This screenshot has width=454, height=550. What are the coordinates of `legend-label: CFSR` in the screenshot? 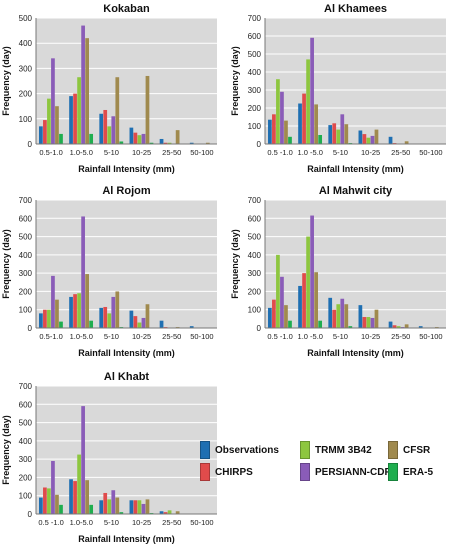 It's located at (417, 450).